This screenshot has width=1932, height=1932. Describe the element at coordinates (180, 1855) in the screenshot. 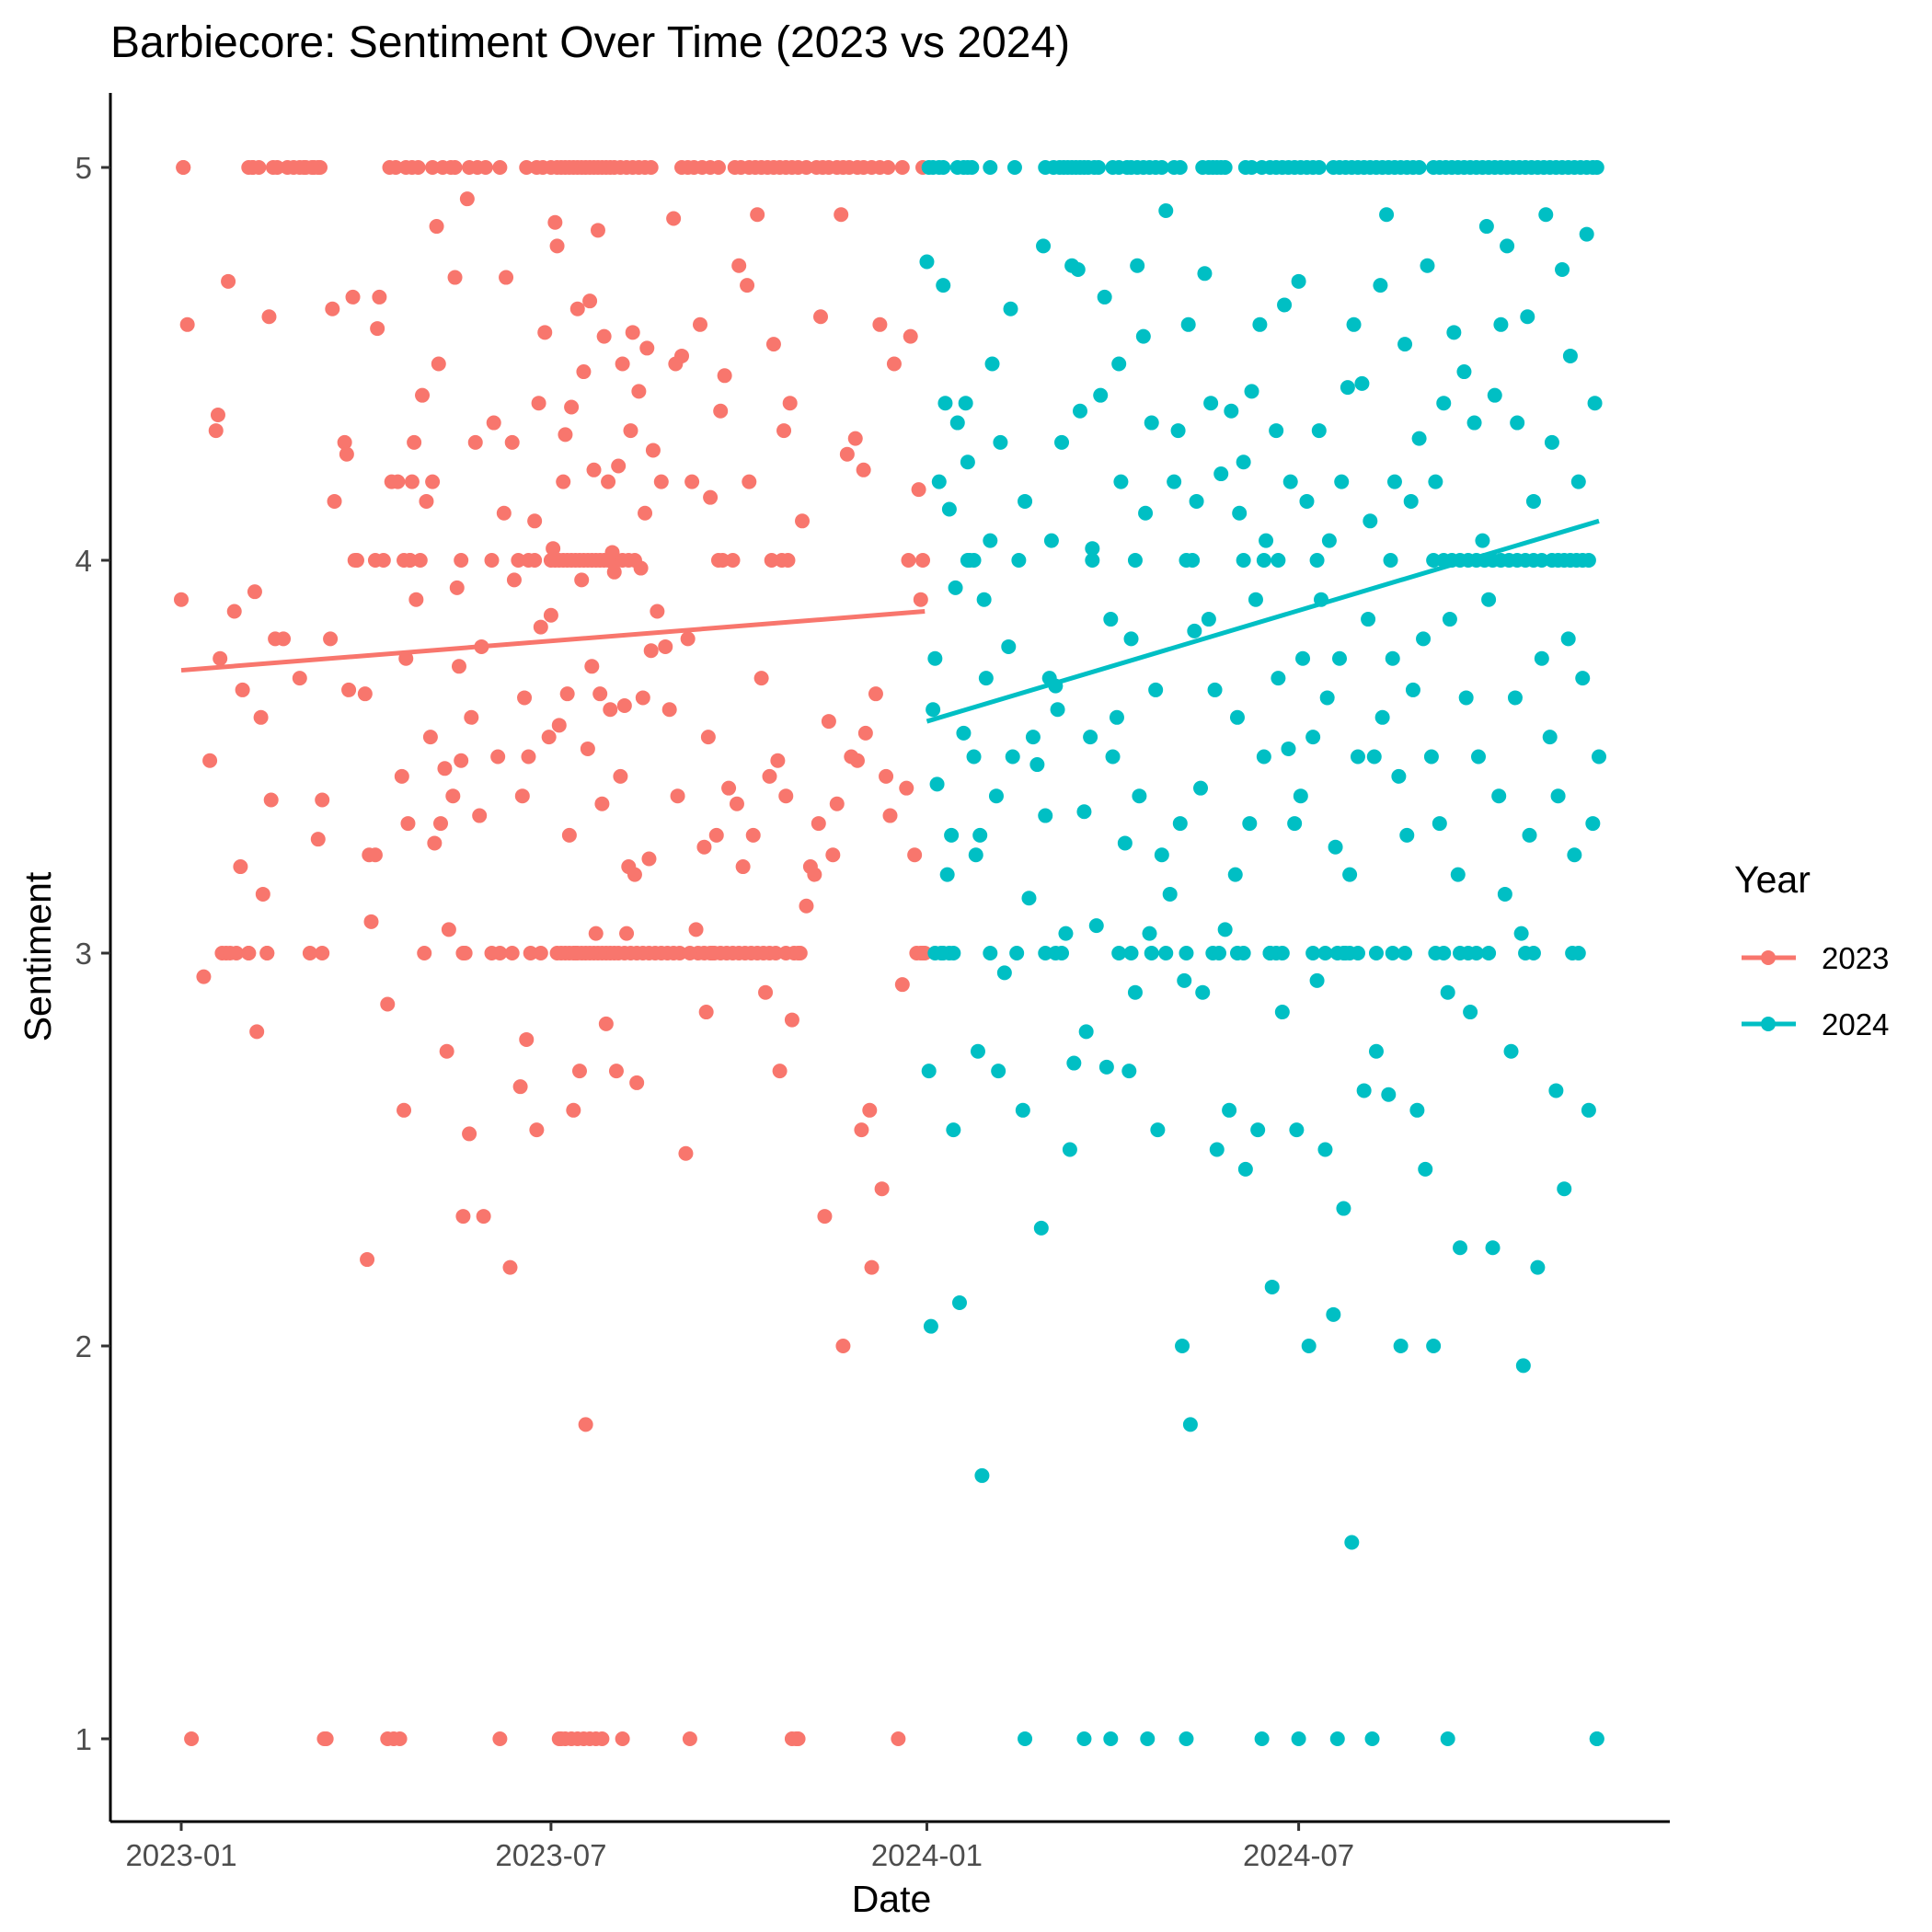

I see `x-tick-label: 2023-01` at that location.